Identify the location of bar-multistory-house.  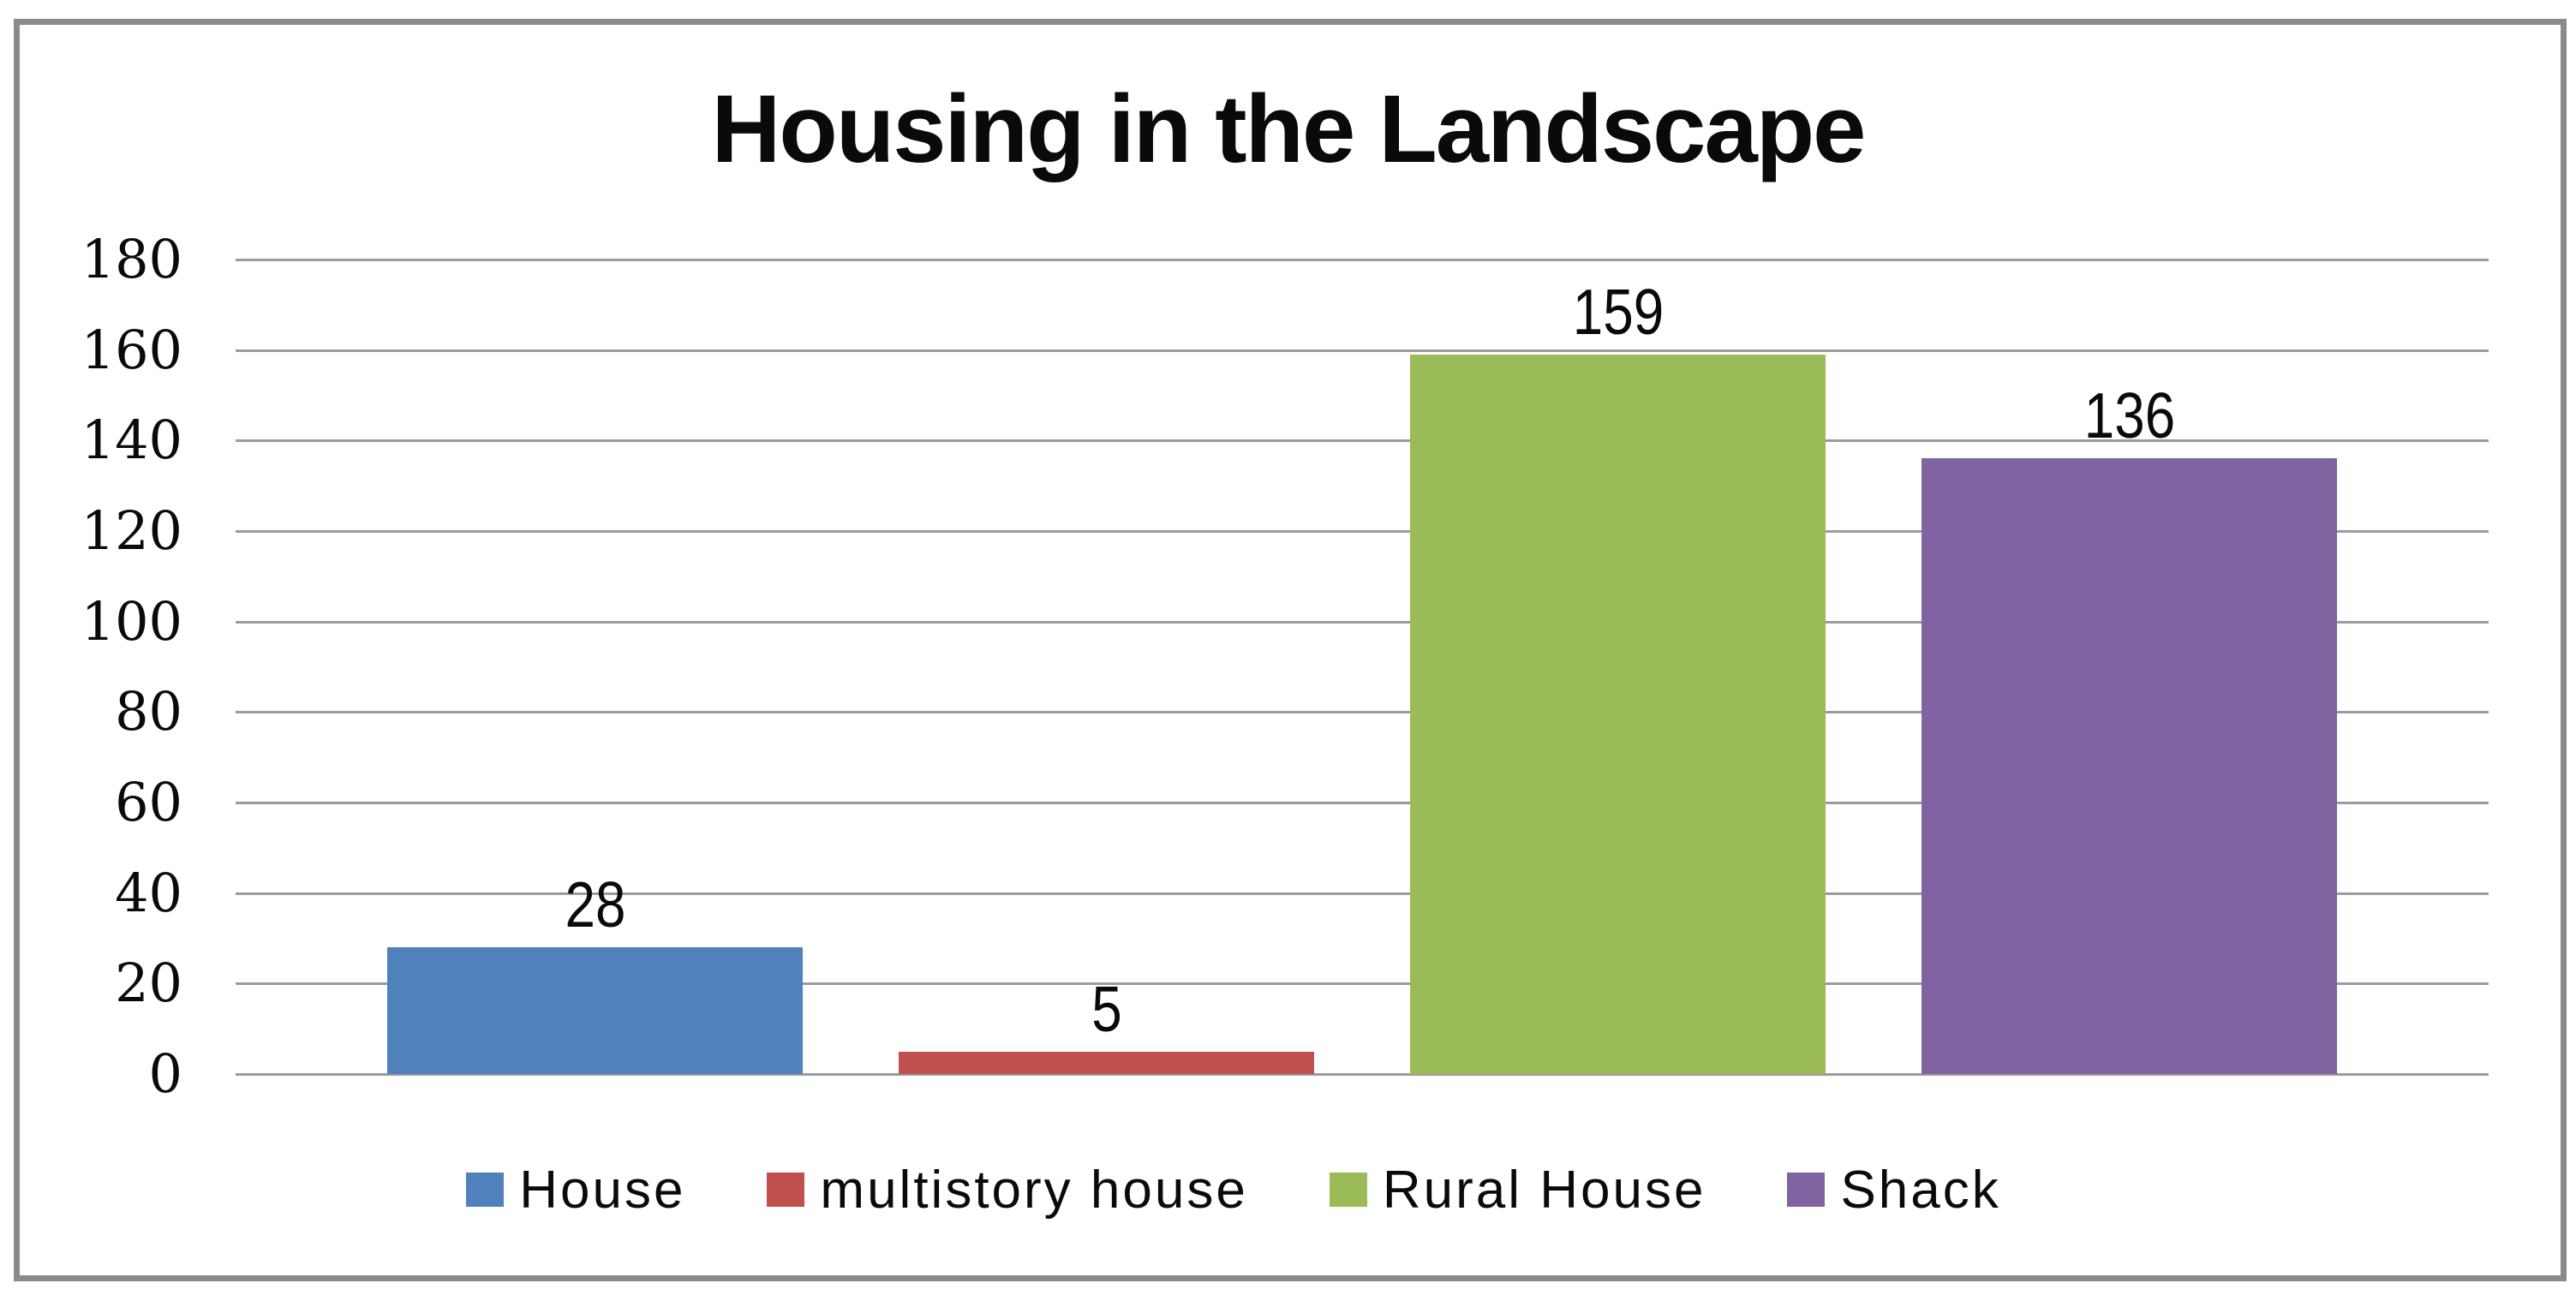
(1106, 1062).